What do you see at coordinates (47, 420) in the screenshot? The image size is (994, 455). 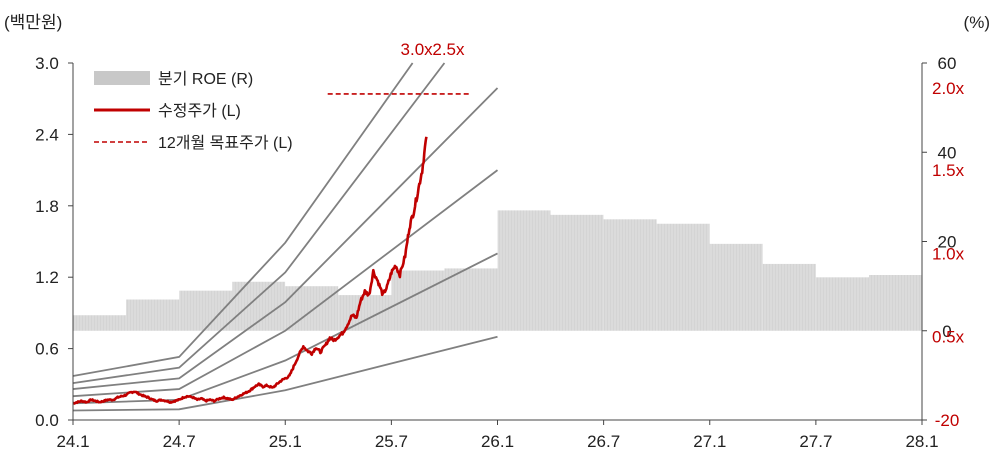 I see `y-left-tick-label: 0.0` at bounding box center [47, 420].